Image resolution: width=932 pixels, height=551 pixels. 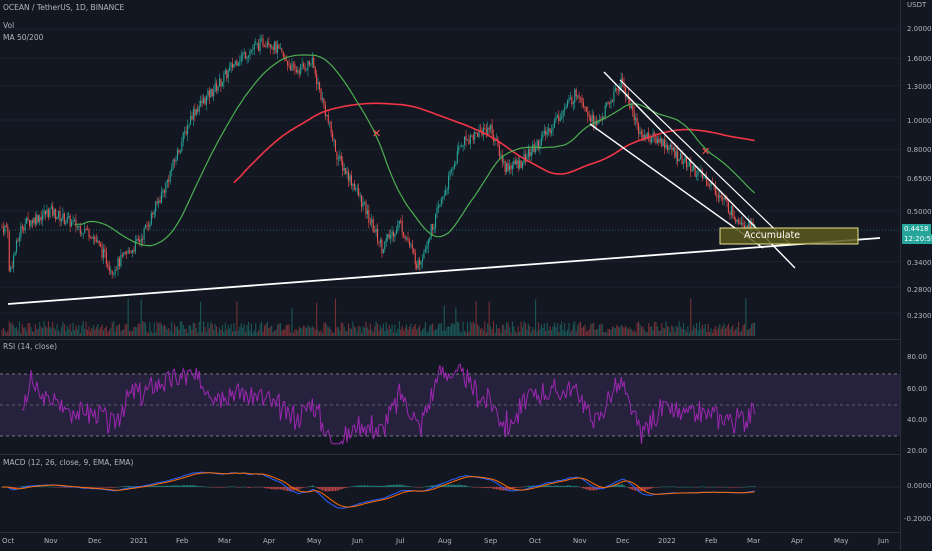 I want to click on cross-marker: ✕, so click(x=376, y=133).